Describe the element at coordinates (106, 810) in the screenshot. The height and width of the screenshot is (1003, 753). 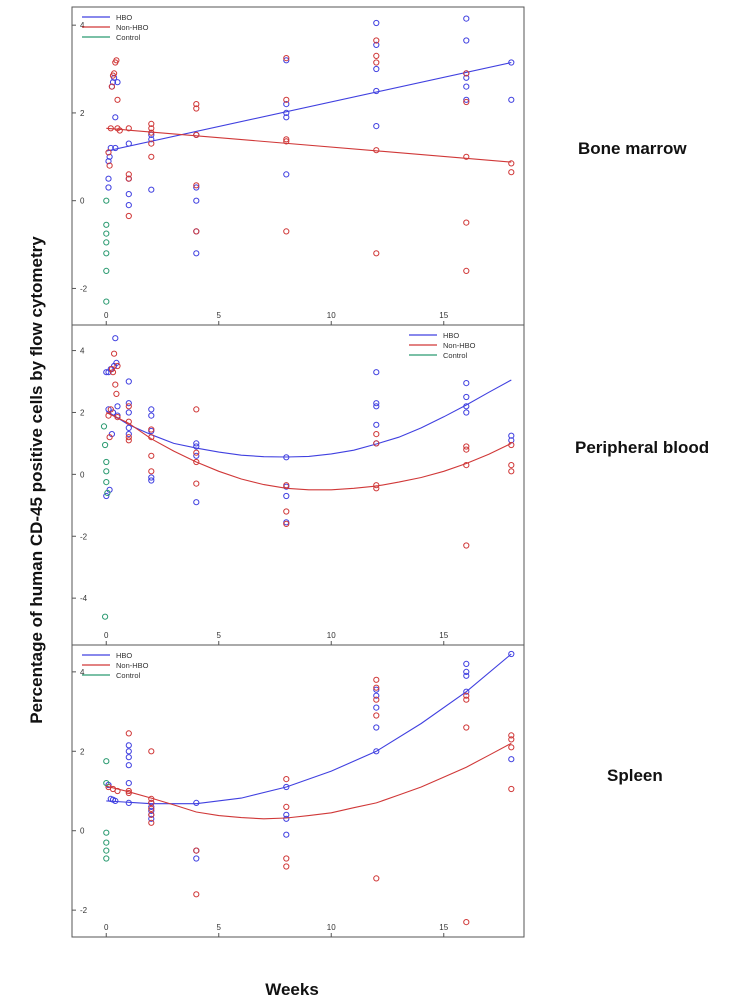
I see `series-control` at that location.